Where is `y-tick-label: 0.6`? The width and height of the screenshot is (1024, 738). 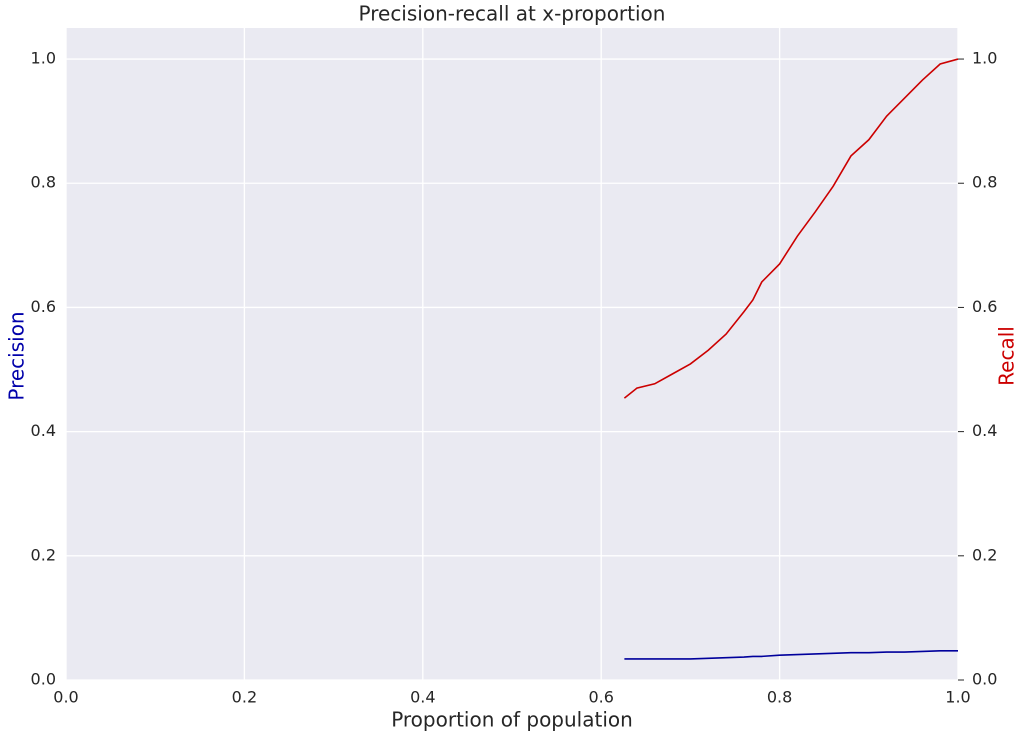 y-tick-label: 0.6 is located at coordinates (43, 306).